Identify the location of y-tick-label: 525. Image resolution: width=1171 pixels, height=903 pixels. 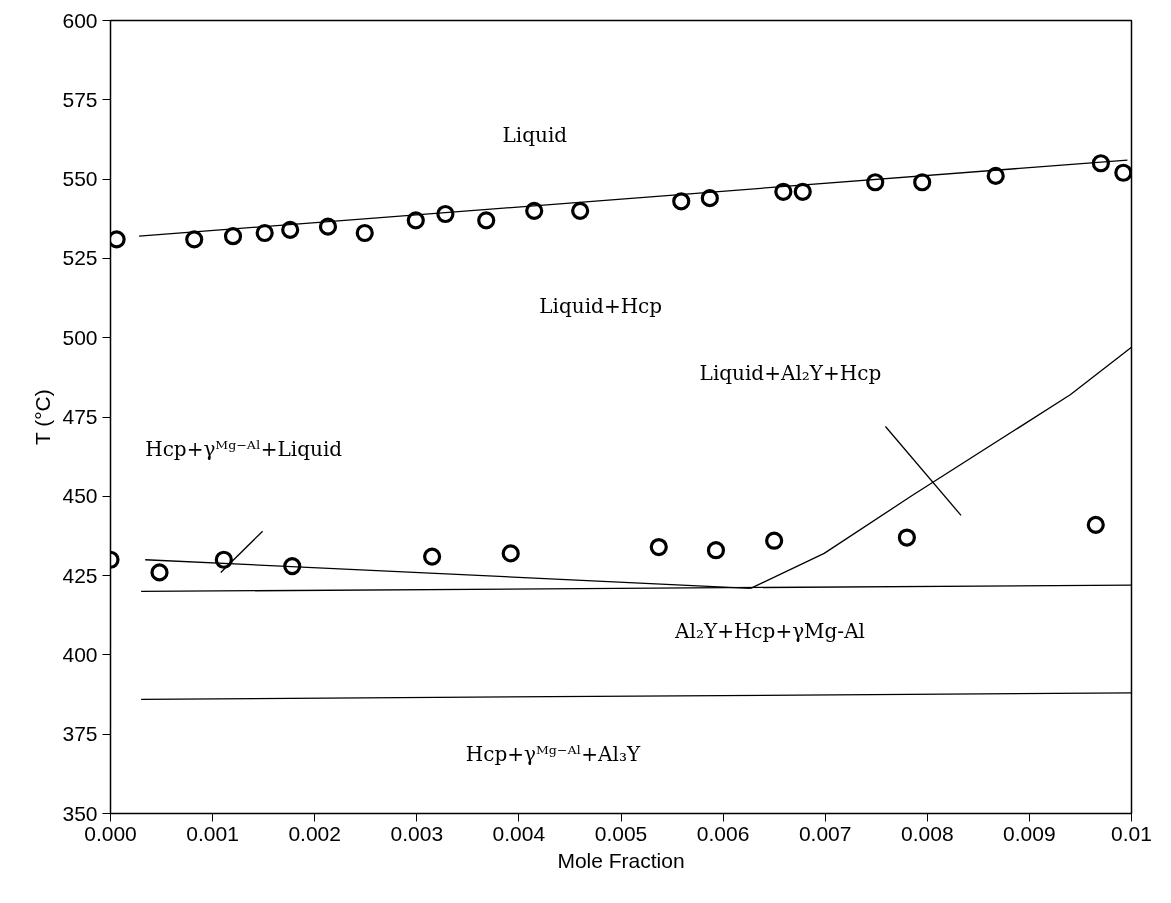
(80, 258).